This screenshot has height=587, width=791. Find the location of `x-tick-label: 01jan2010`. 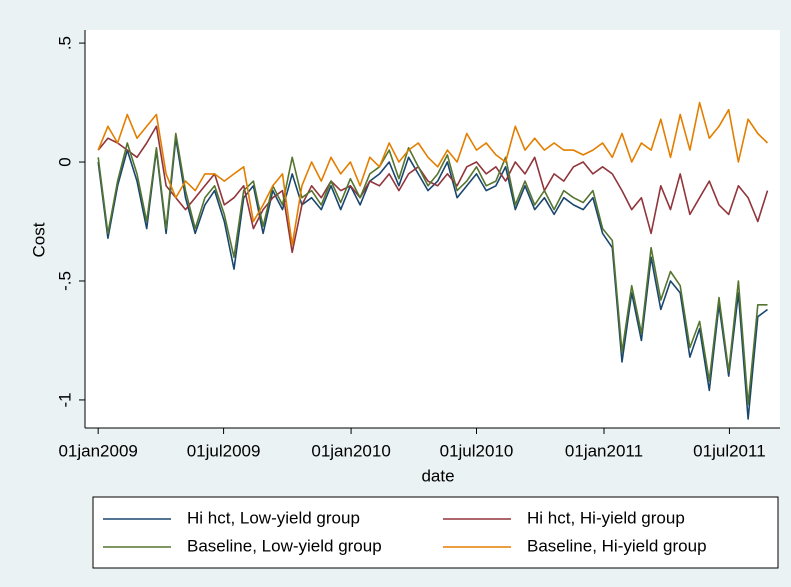

x-tick-label: 01jan2010 is located at coordinates (350, 450).